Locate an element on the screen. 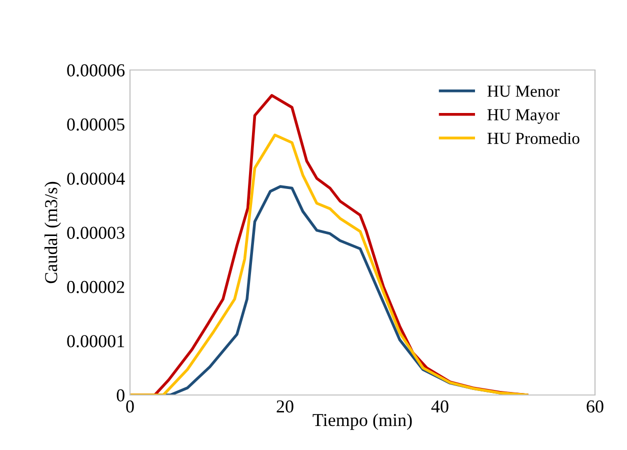 The image size is (627, 450). x-axis-title: Tiempo (min) is located at coordinates (362, 421).